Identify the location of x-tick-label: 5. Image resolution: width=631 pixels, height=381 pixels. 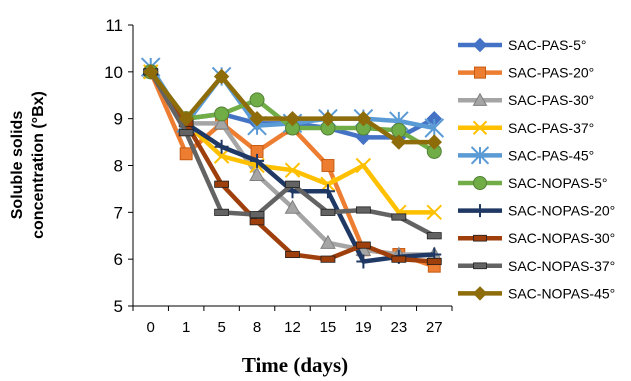
(221, 327).